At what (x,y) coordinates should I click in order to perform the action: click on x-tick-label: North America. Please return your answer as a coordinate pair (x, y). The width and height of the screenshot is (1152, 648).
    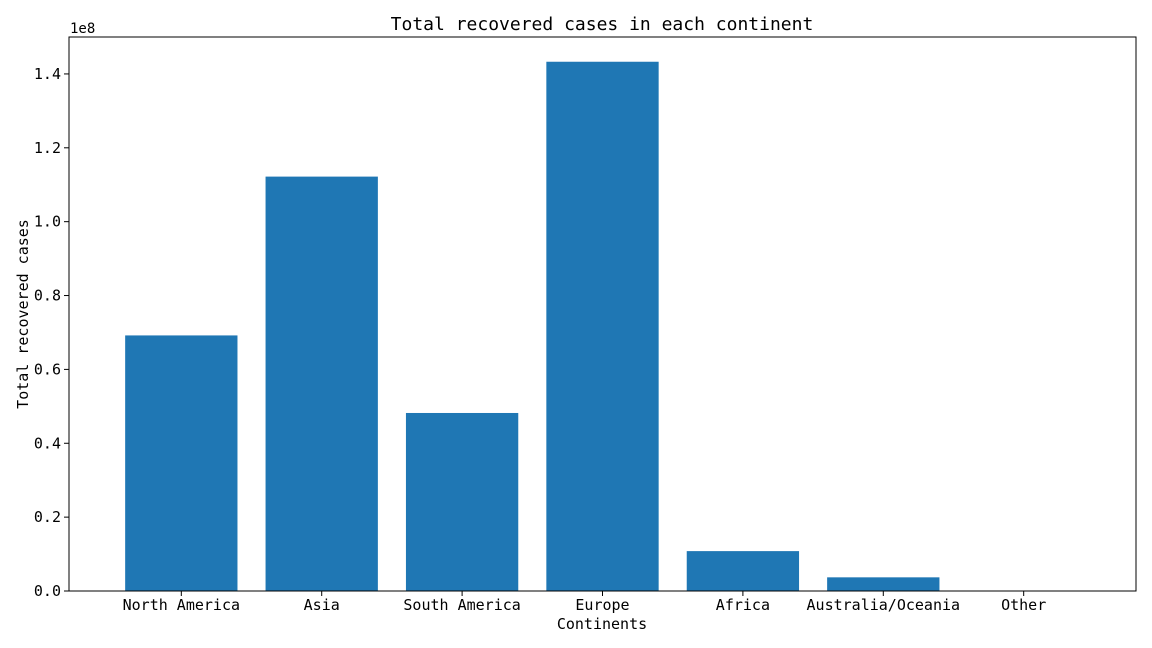
    Looking at the image, I should click on (181, 605).